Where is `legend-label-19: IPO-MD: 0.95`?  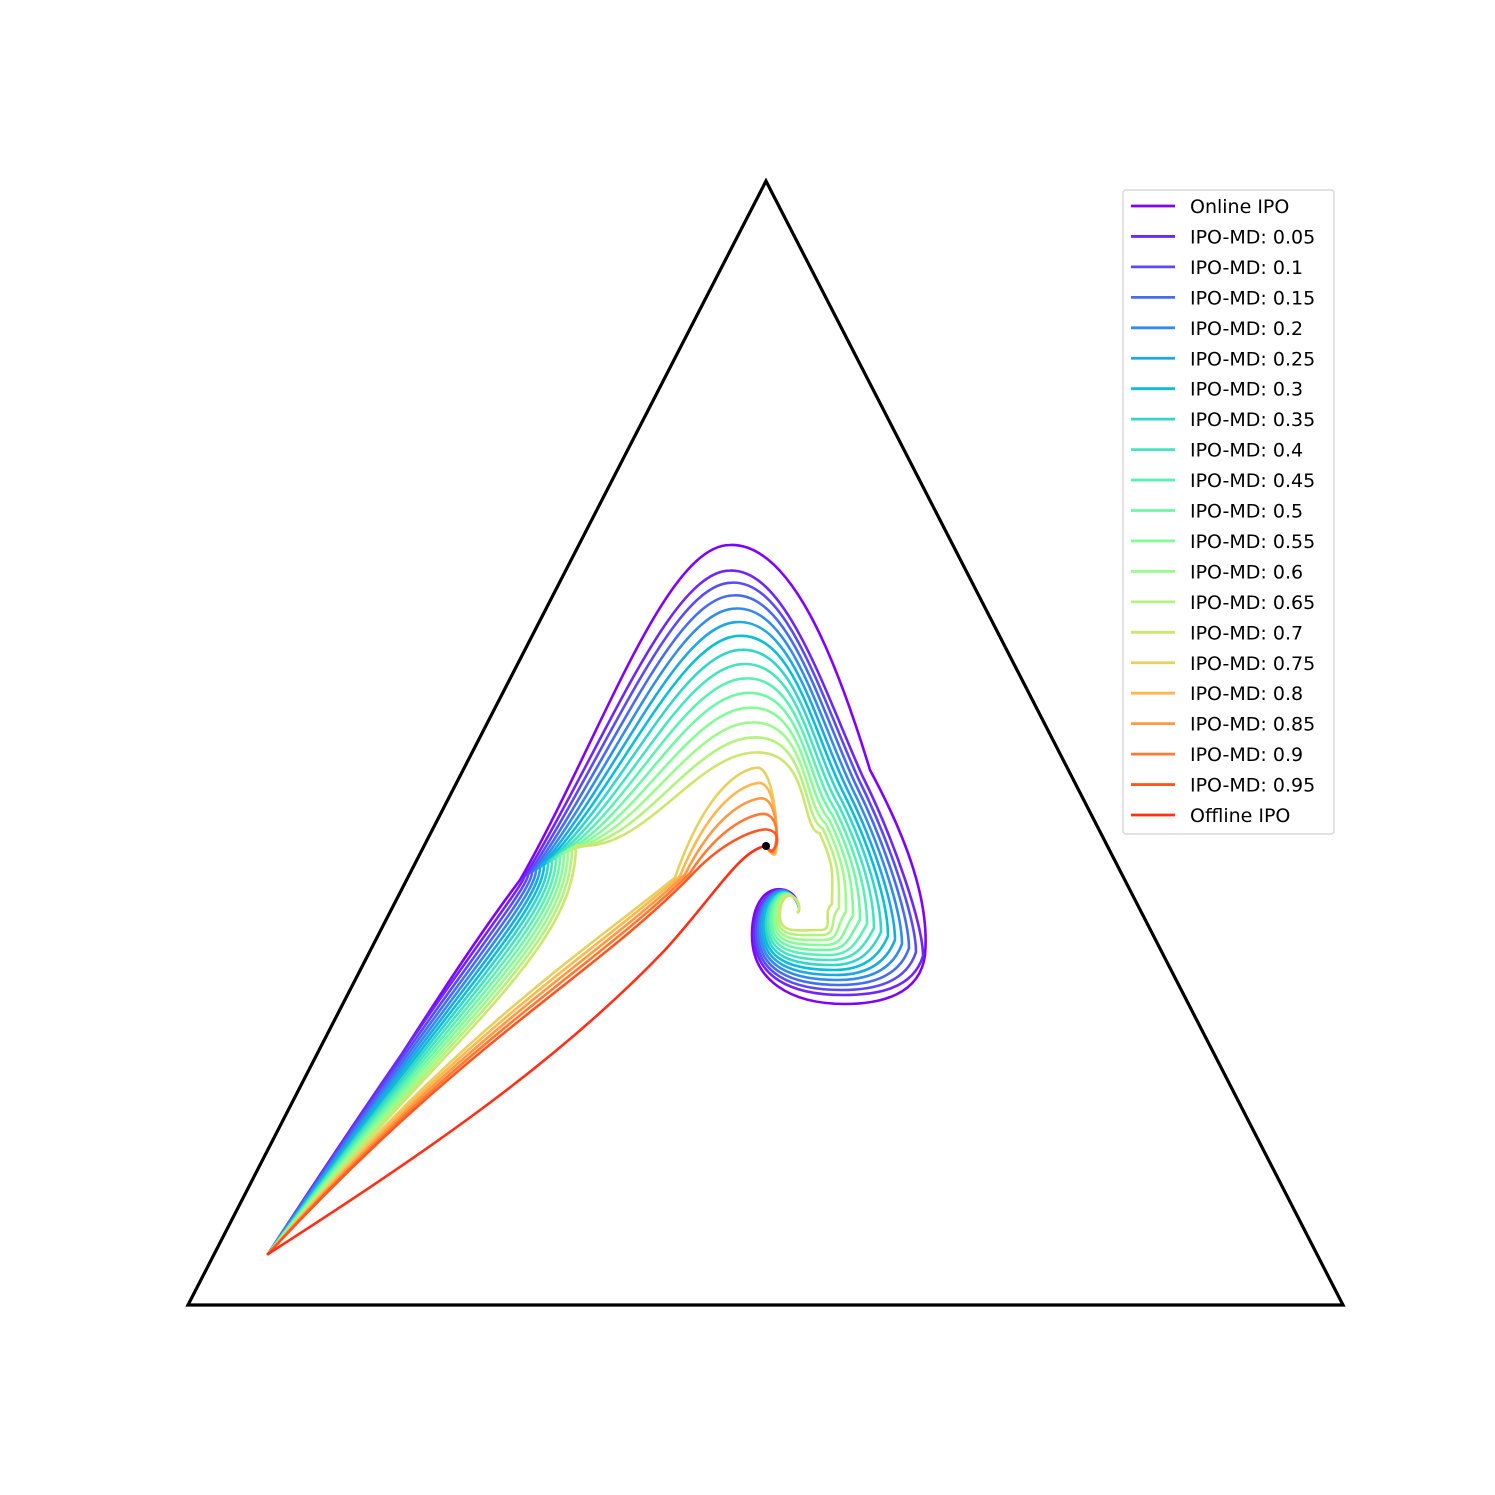
legend-label-19: IPO-MD: 0.95 is located at coordinates (1252, 786).